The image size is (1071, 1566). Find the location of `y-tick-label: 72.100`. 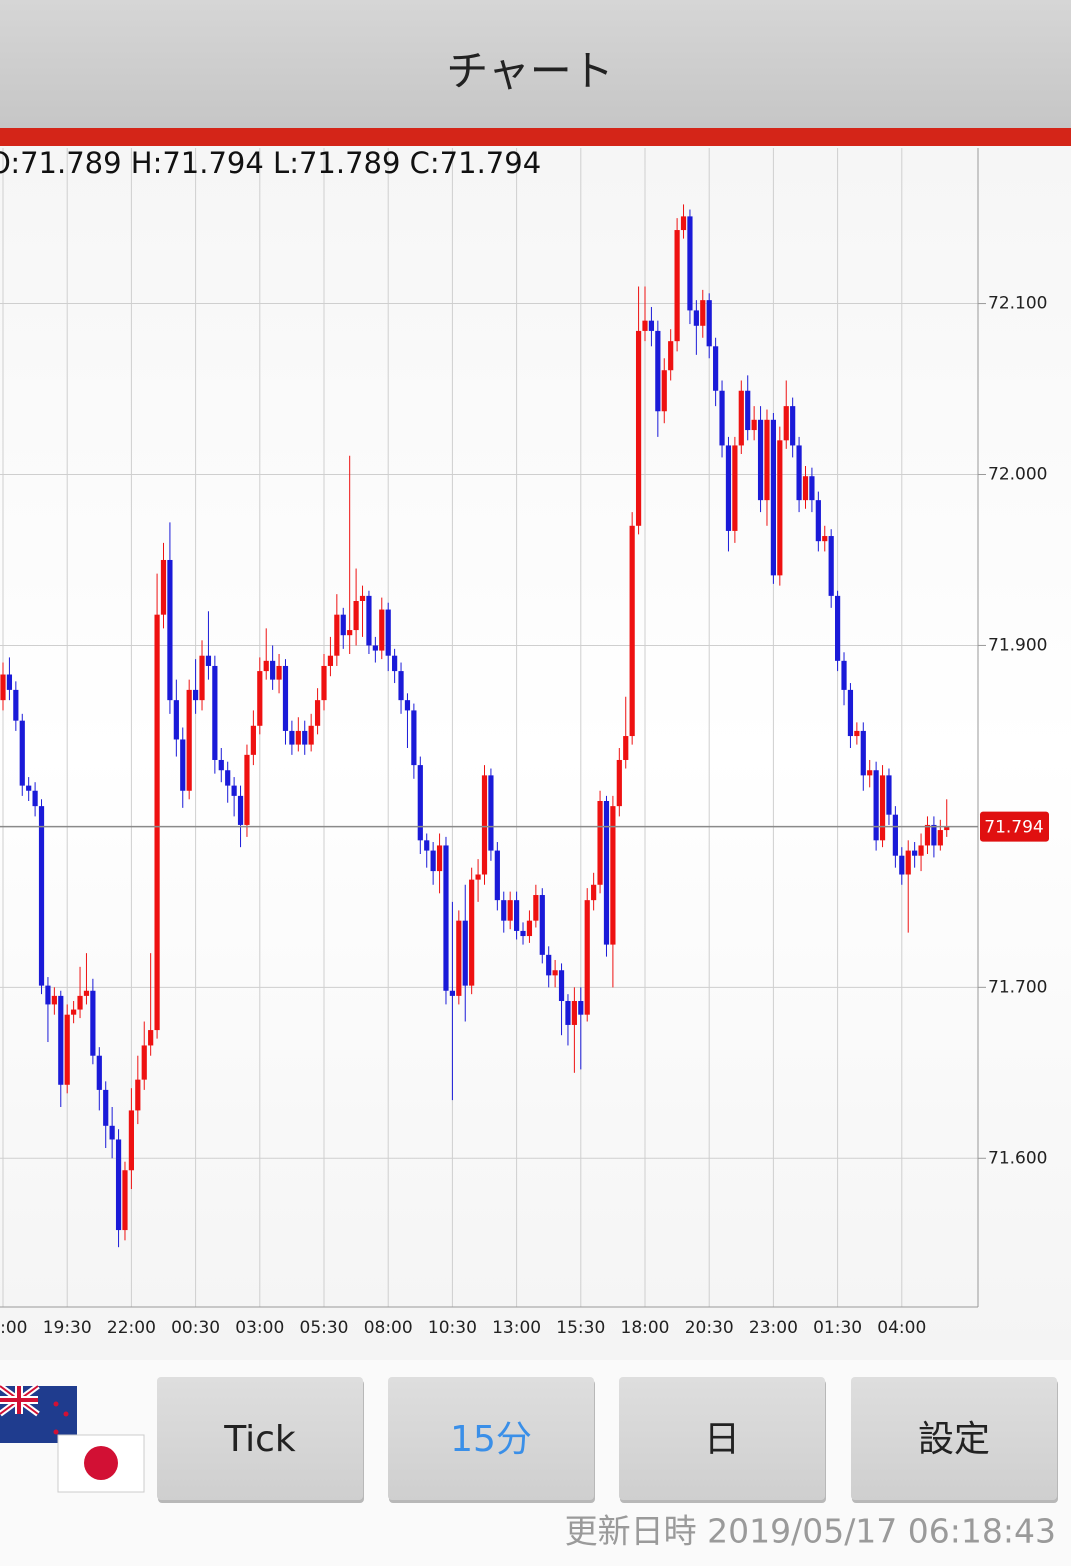

y-tick-label: 72.100 is located at coordinates (1017, 304).